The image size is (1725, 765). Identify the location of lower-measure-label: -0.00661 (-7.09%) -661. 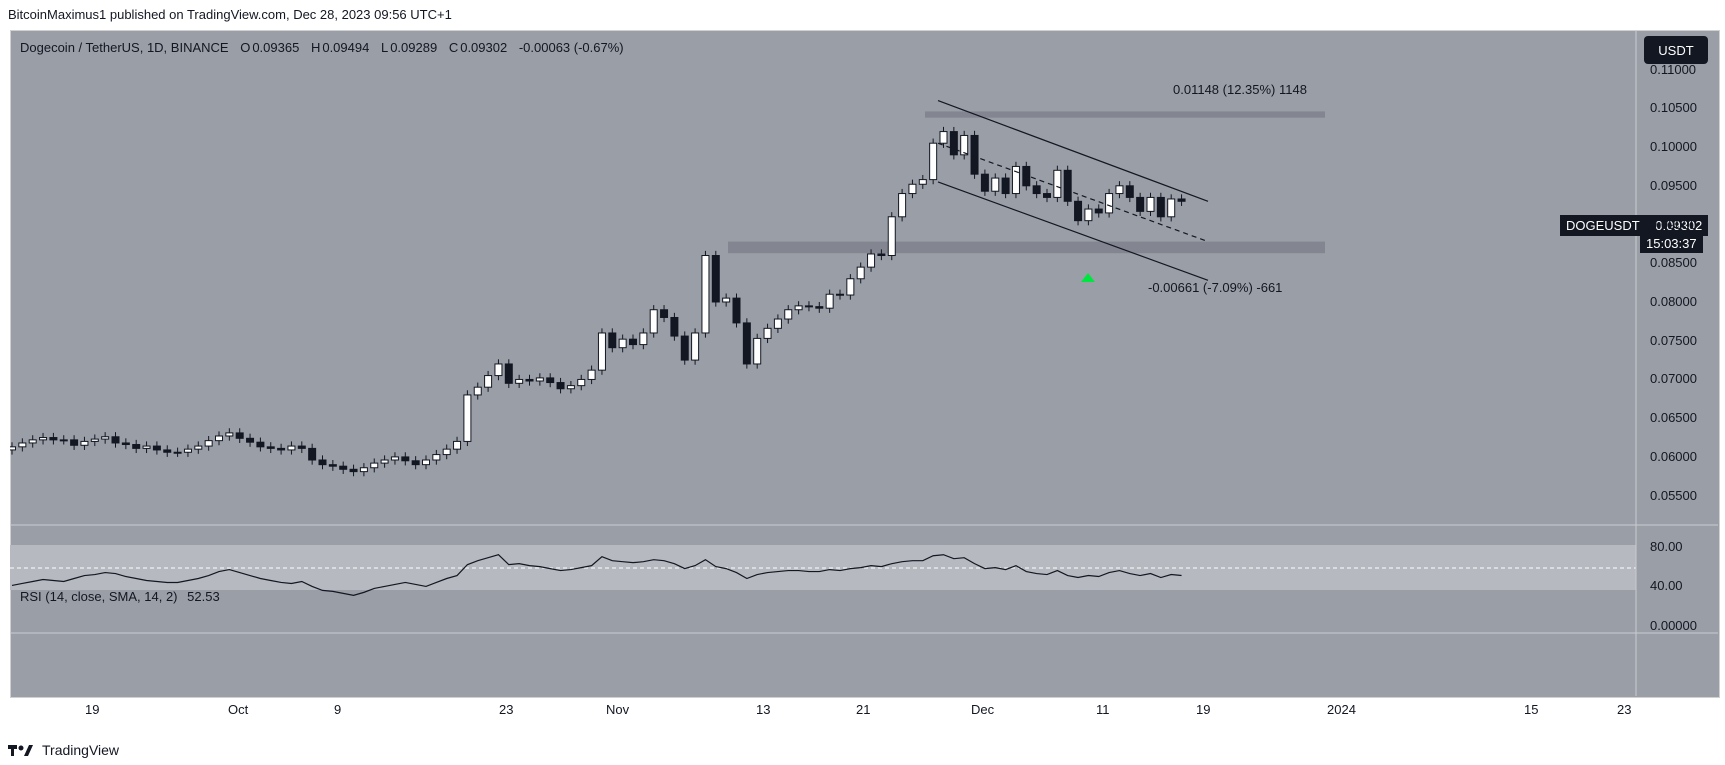
(1215, 287).